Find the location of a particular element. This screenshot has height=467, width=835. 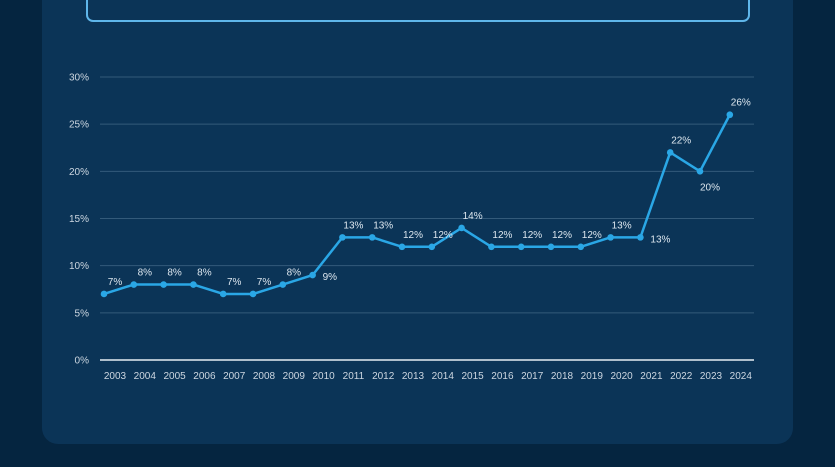

y-tick-label: 15% is located at coordinates (79, 219).